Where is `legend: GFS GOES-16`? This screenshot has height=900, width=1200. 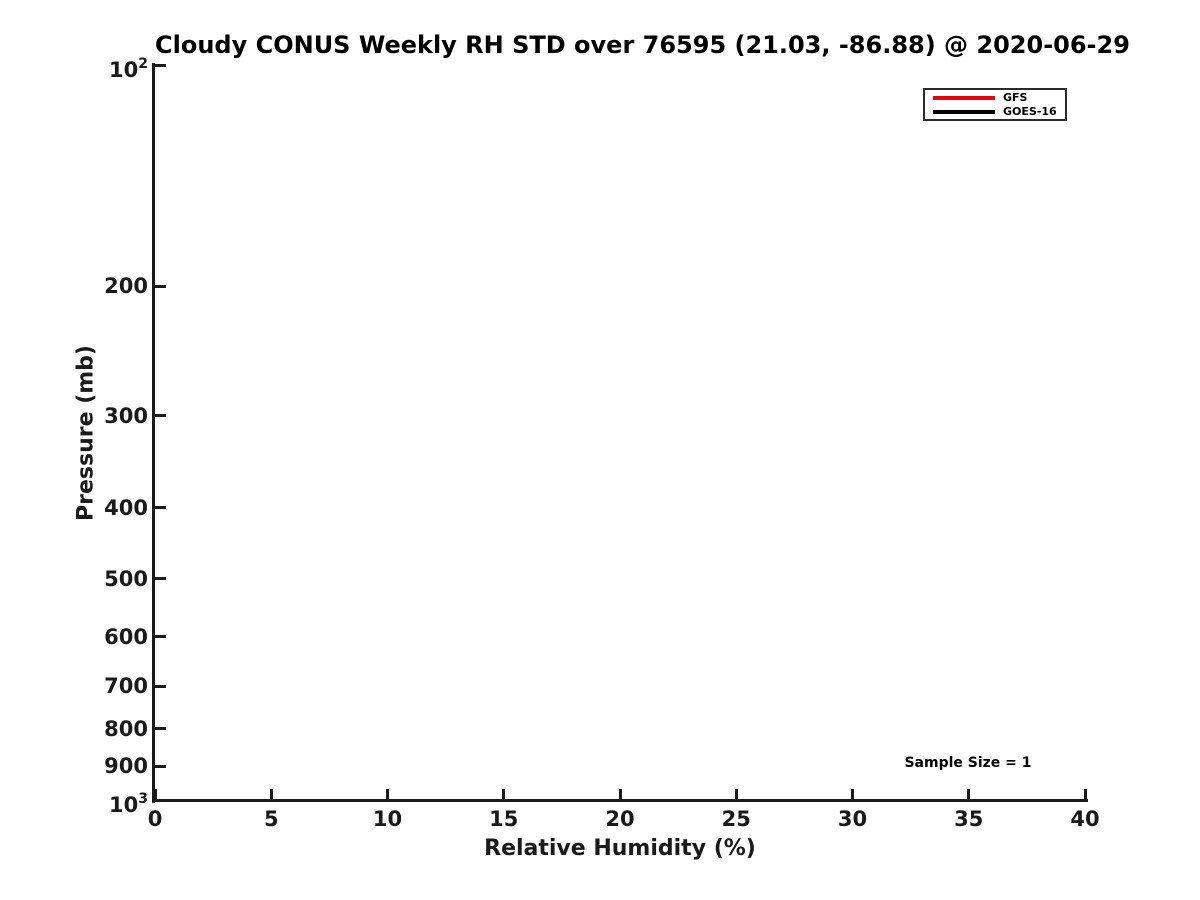
legend: GFS GOES-16 is located at coordinates (995, 104).